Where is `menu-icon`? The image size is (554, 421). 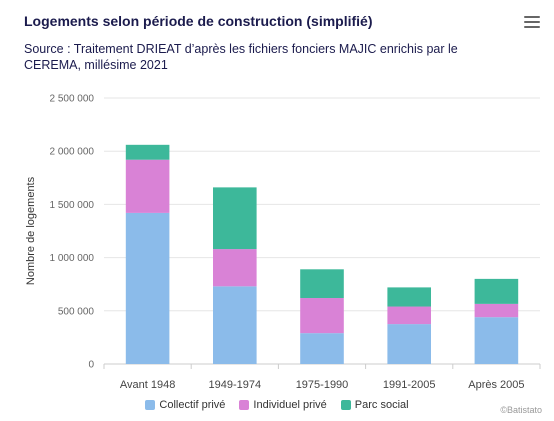 menu-icon is located at coordinates (532, 23).